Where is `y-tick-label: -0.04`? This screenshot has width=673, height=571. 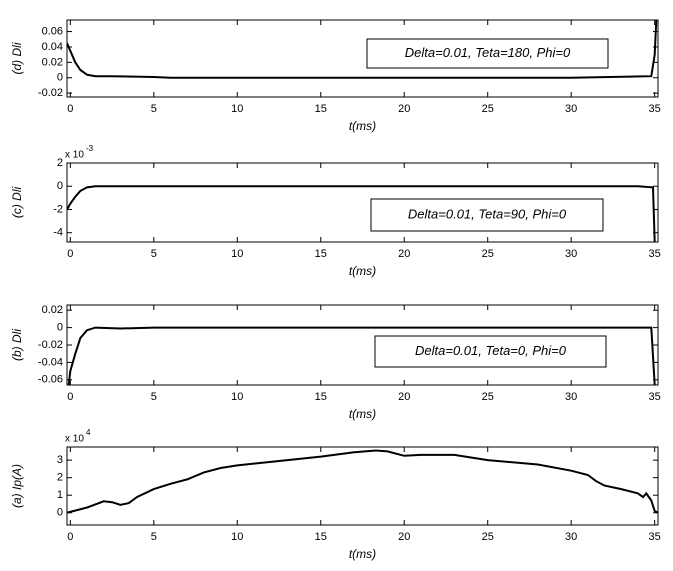 y-tick-label: -0.04 is located at coordinates (50, 362).